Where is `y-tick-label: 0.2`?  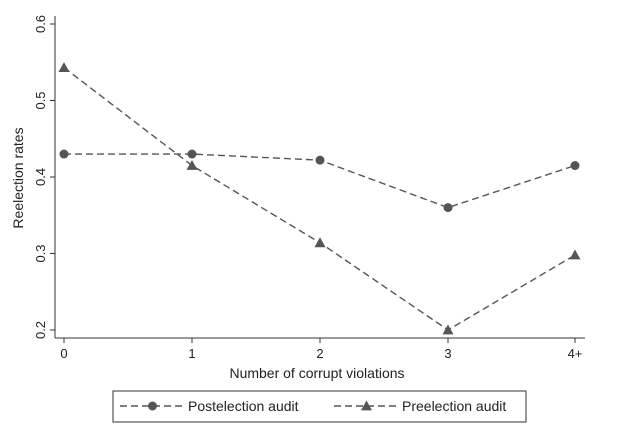 y-tick-label: 0.2 is located at coordinates (40, 330).